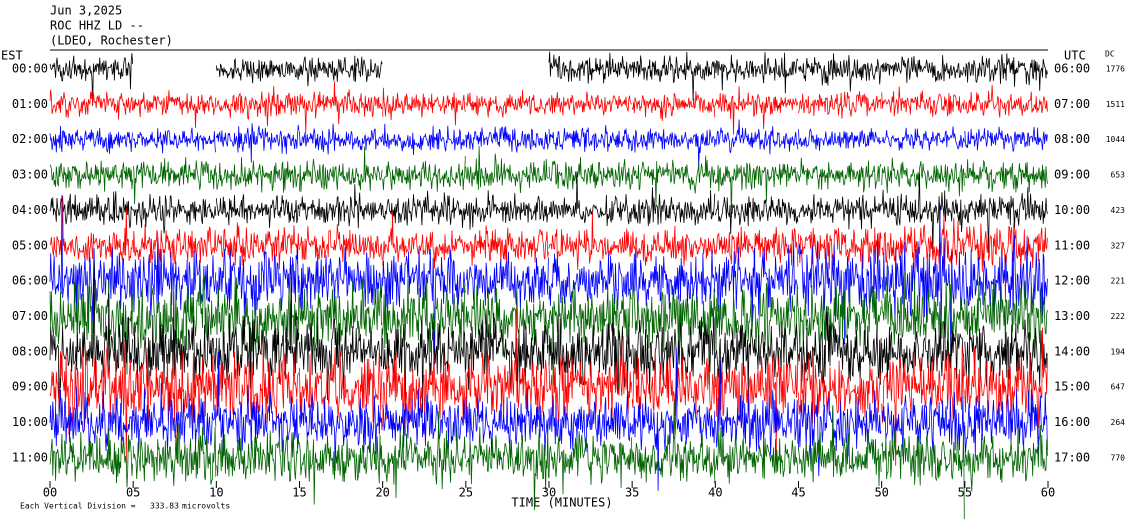 The image size is (1130, 519). Describe the element at coordinates (111, 41) in the screenshot. I see `network: (LDEO, Rochester)` at that location.